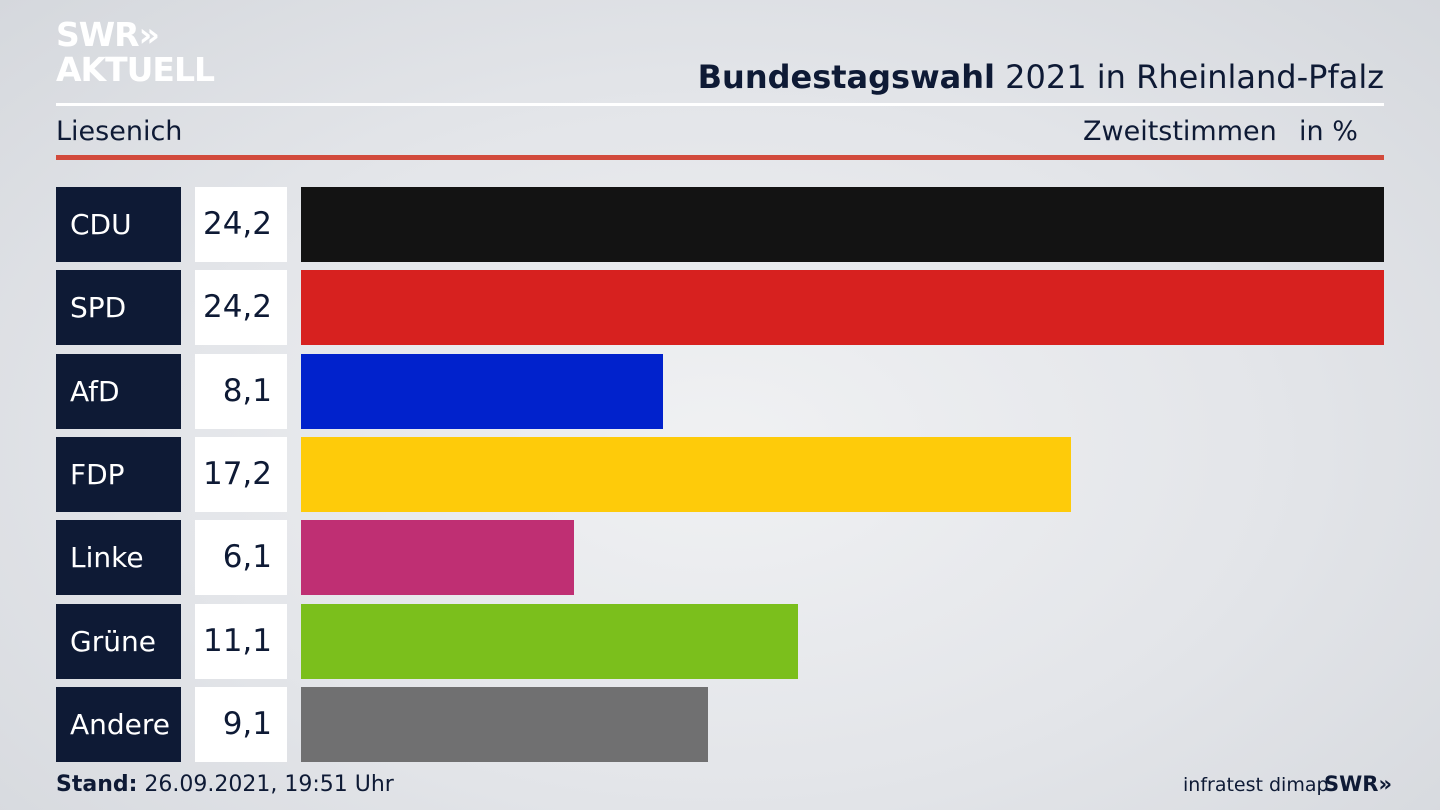  Describe the element at coordinates (720, 104) in the screenshot. I see `header-divider` at that location.